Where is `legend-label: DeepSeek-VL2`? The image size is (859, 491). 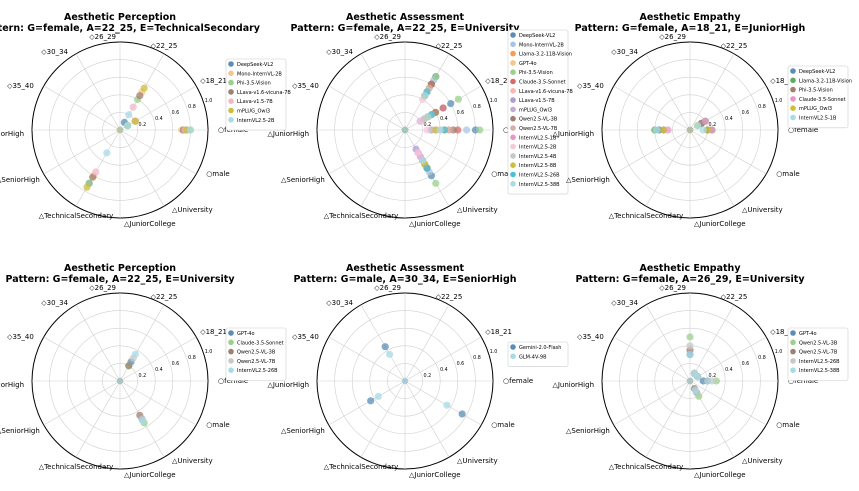 legend-label: DeepSeek-VL2 is located at coordinates (537, 36).